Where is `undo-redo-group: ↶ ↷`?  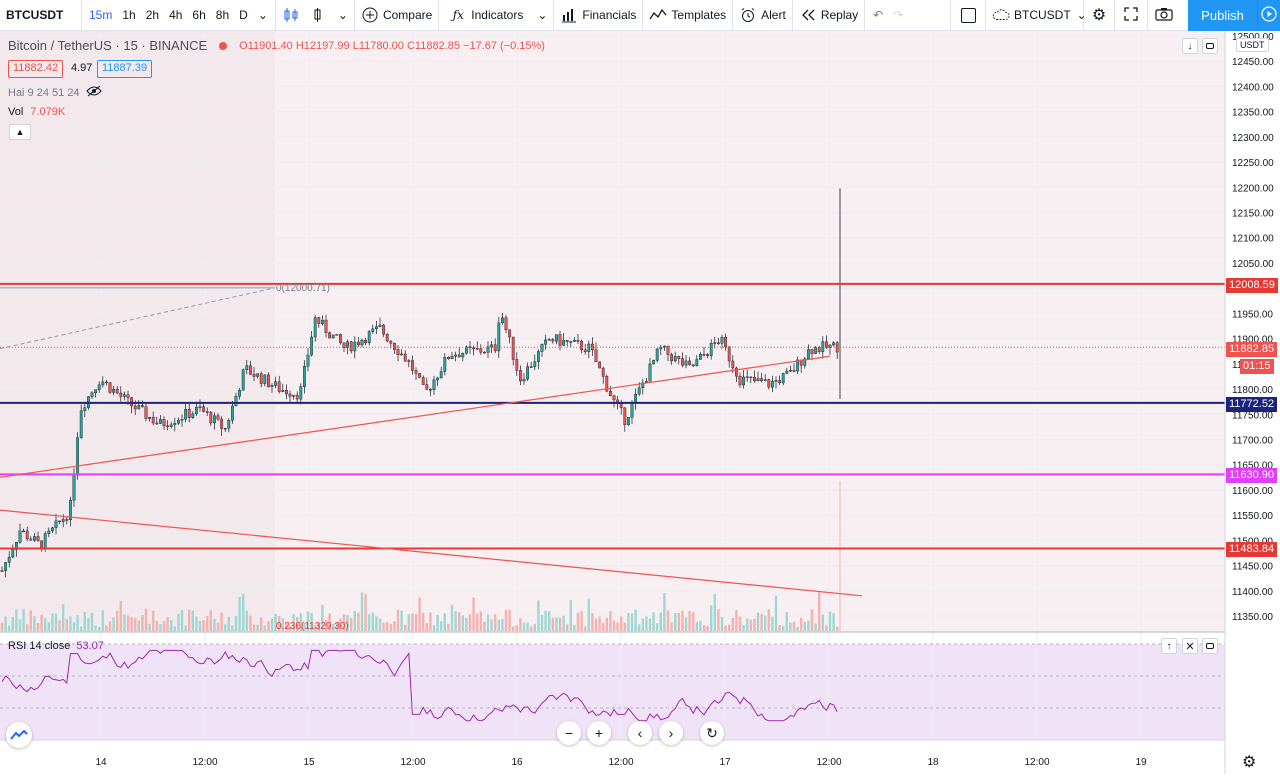 undo-redo-group: ↶ ↷ is located at coordinates (888, 15).